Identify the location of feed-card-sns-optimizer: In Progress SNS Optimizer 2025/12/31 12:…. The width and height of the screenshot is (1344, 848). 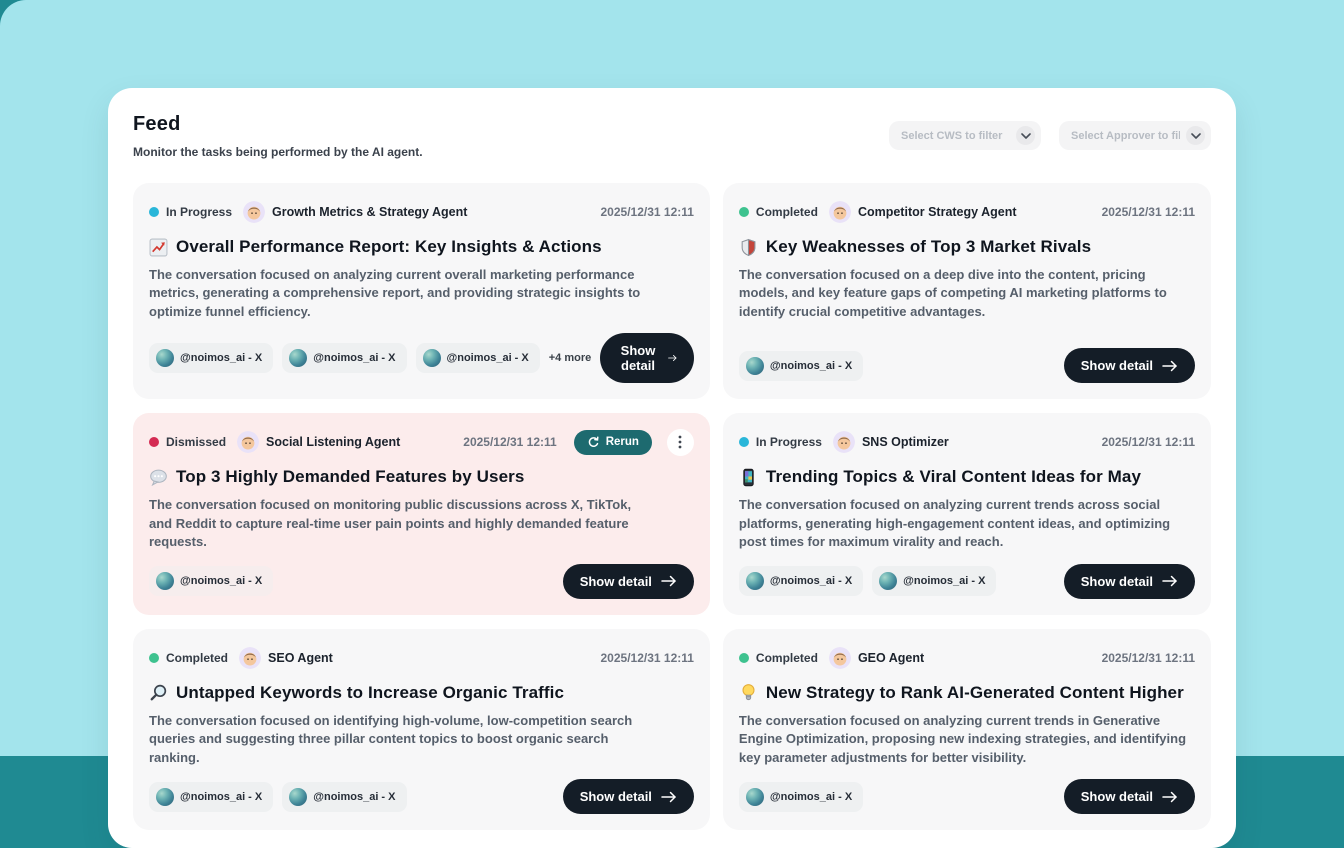
(967, 513).